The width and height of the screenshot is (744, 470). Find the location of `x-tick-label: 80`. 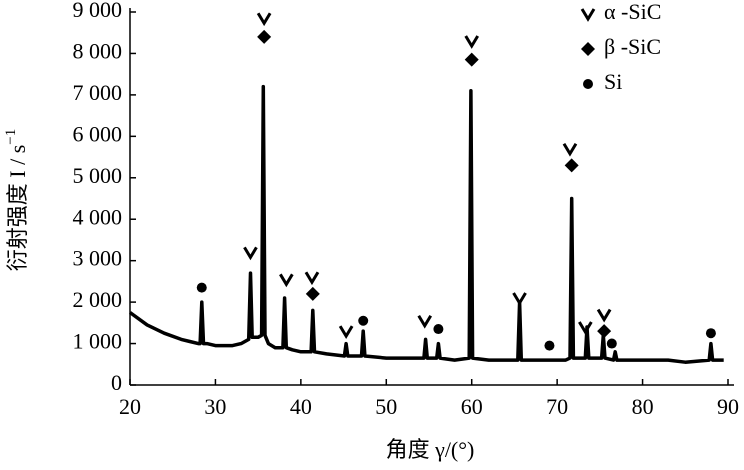

x-tick-label: 80 is located at coordinates (643, 406).